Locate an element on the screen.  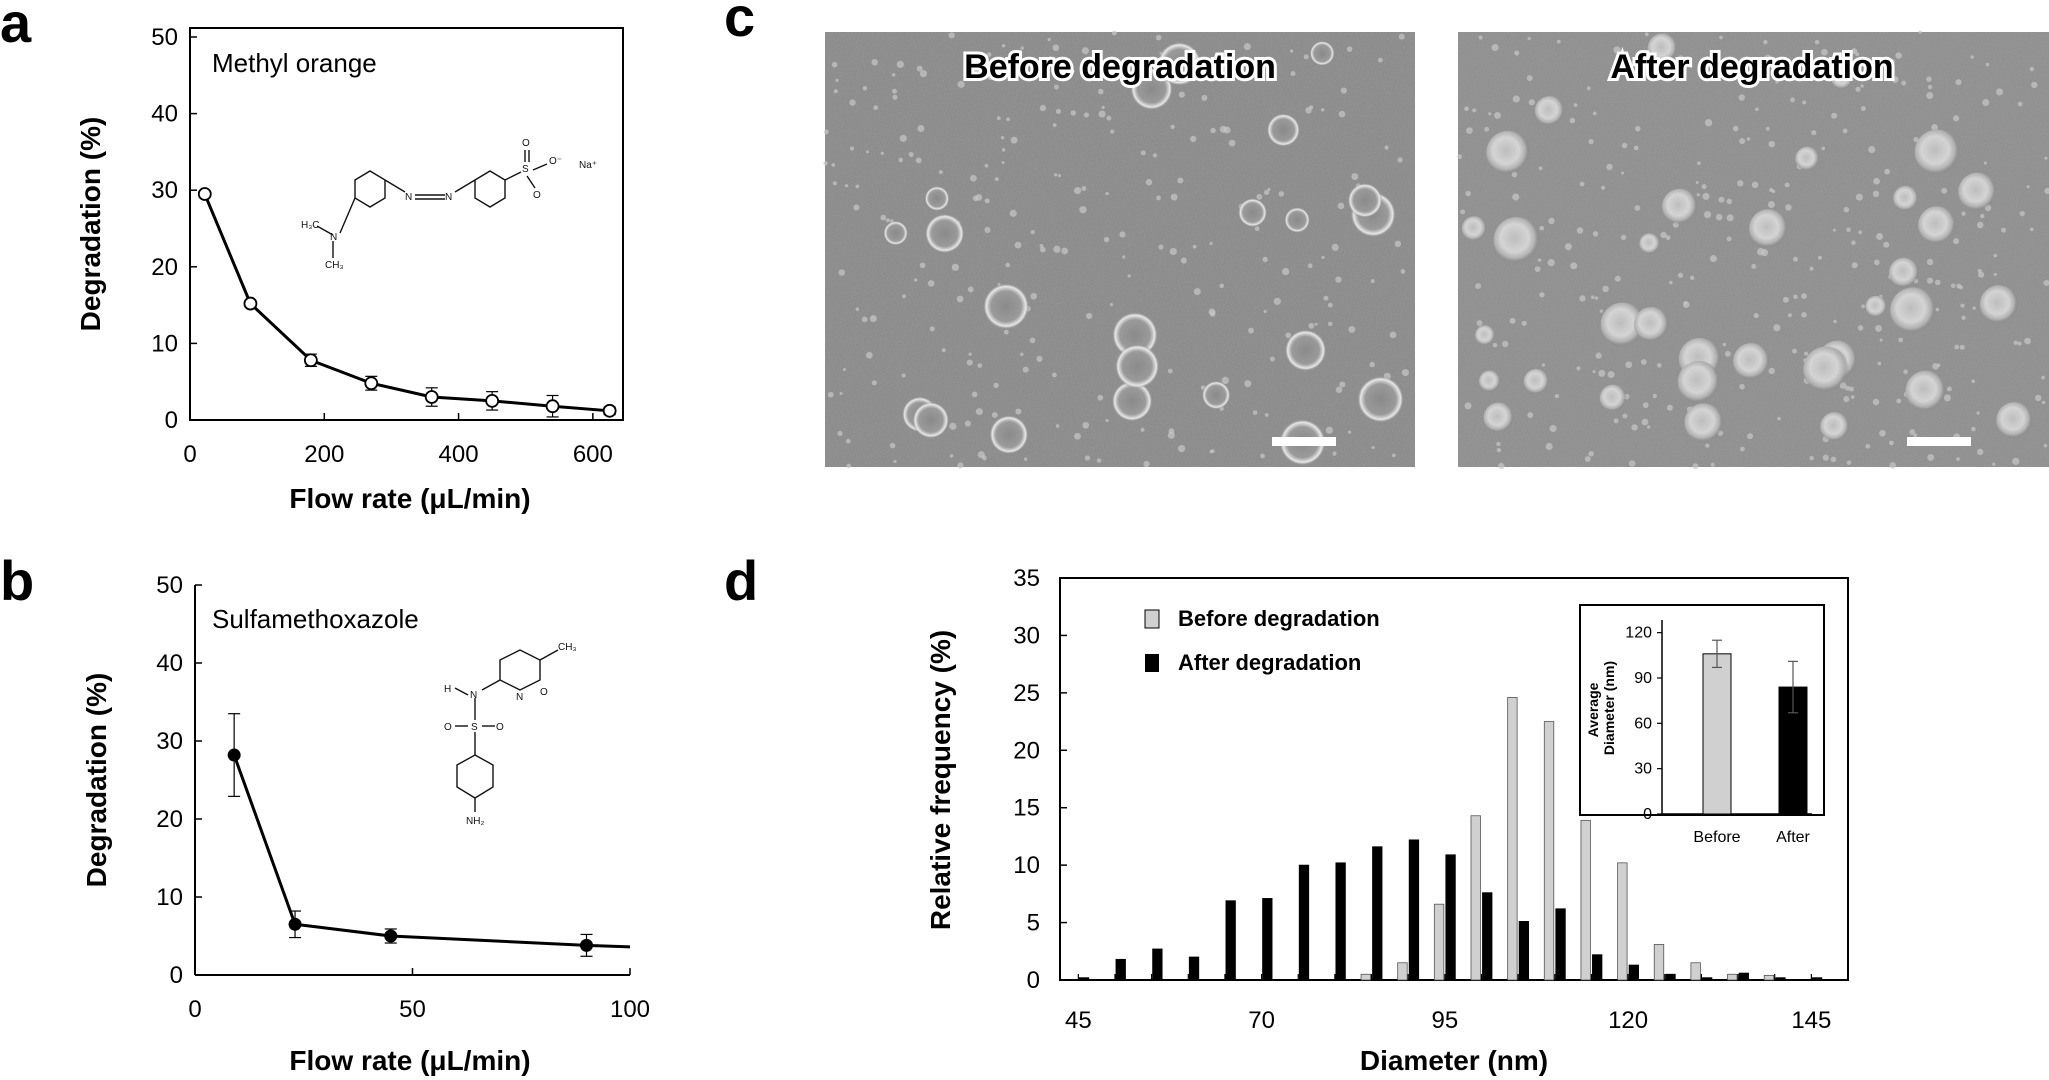
x-tick-label: 95 is located at coordinates (1444, 1020).